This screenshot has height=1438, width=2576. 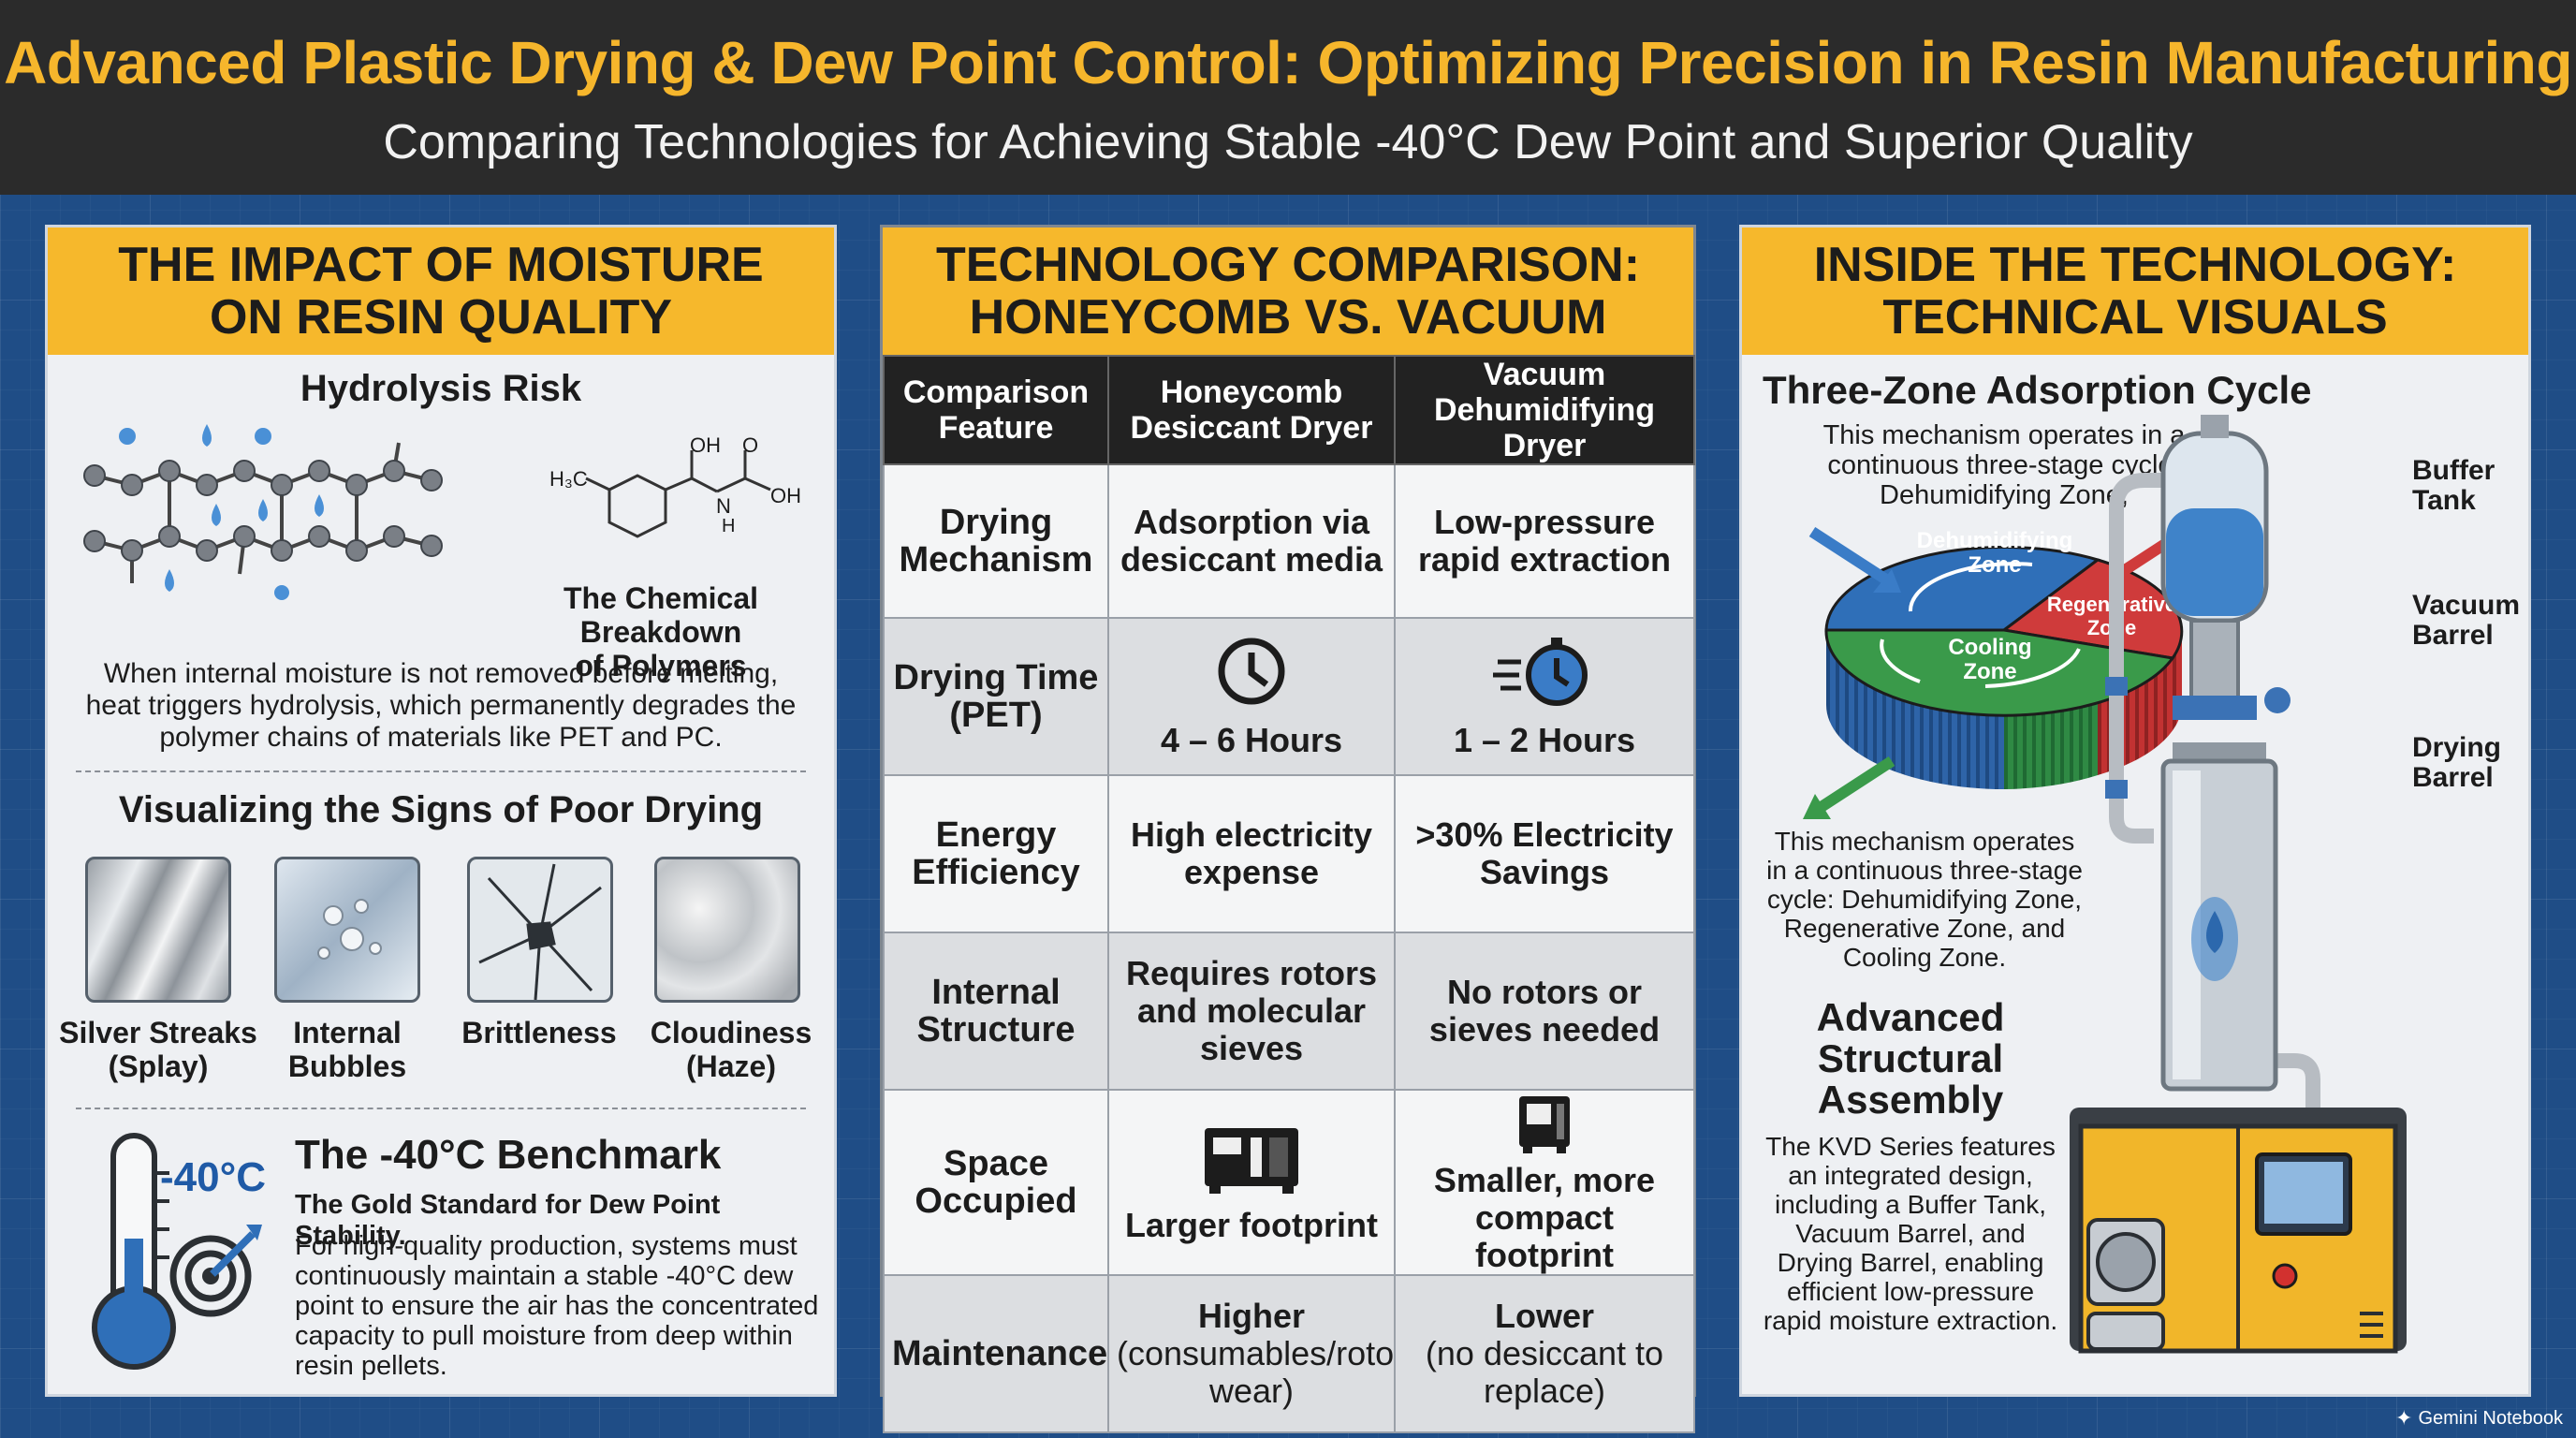 I want to click on chem-caption: The Chemical Breakdown of Polymers, so click(x=661, y=631).